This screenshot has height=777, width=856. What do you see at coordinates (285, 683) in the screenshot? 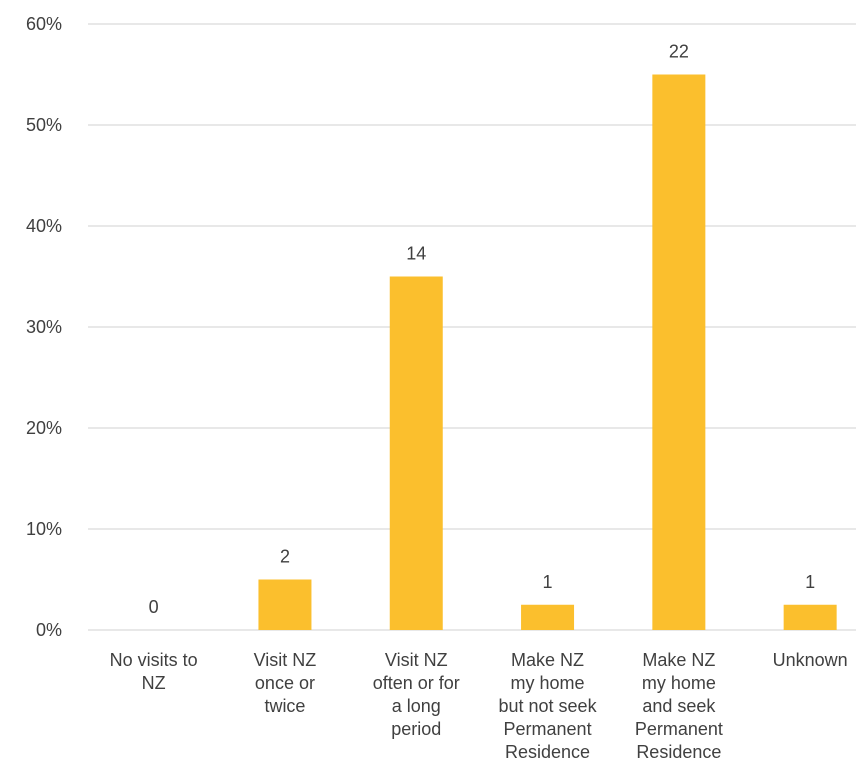
I see `x-tick-label: once or` at bounding box center [285, 683].